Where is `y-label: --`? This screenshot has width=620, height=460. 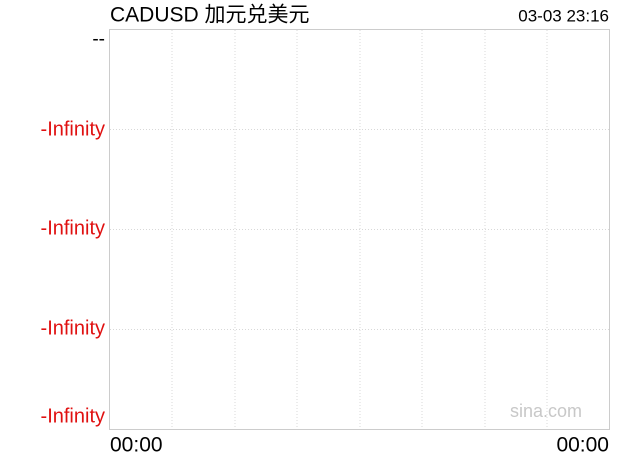 y-label: -- is located at coordinates (98, 39).